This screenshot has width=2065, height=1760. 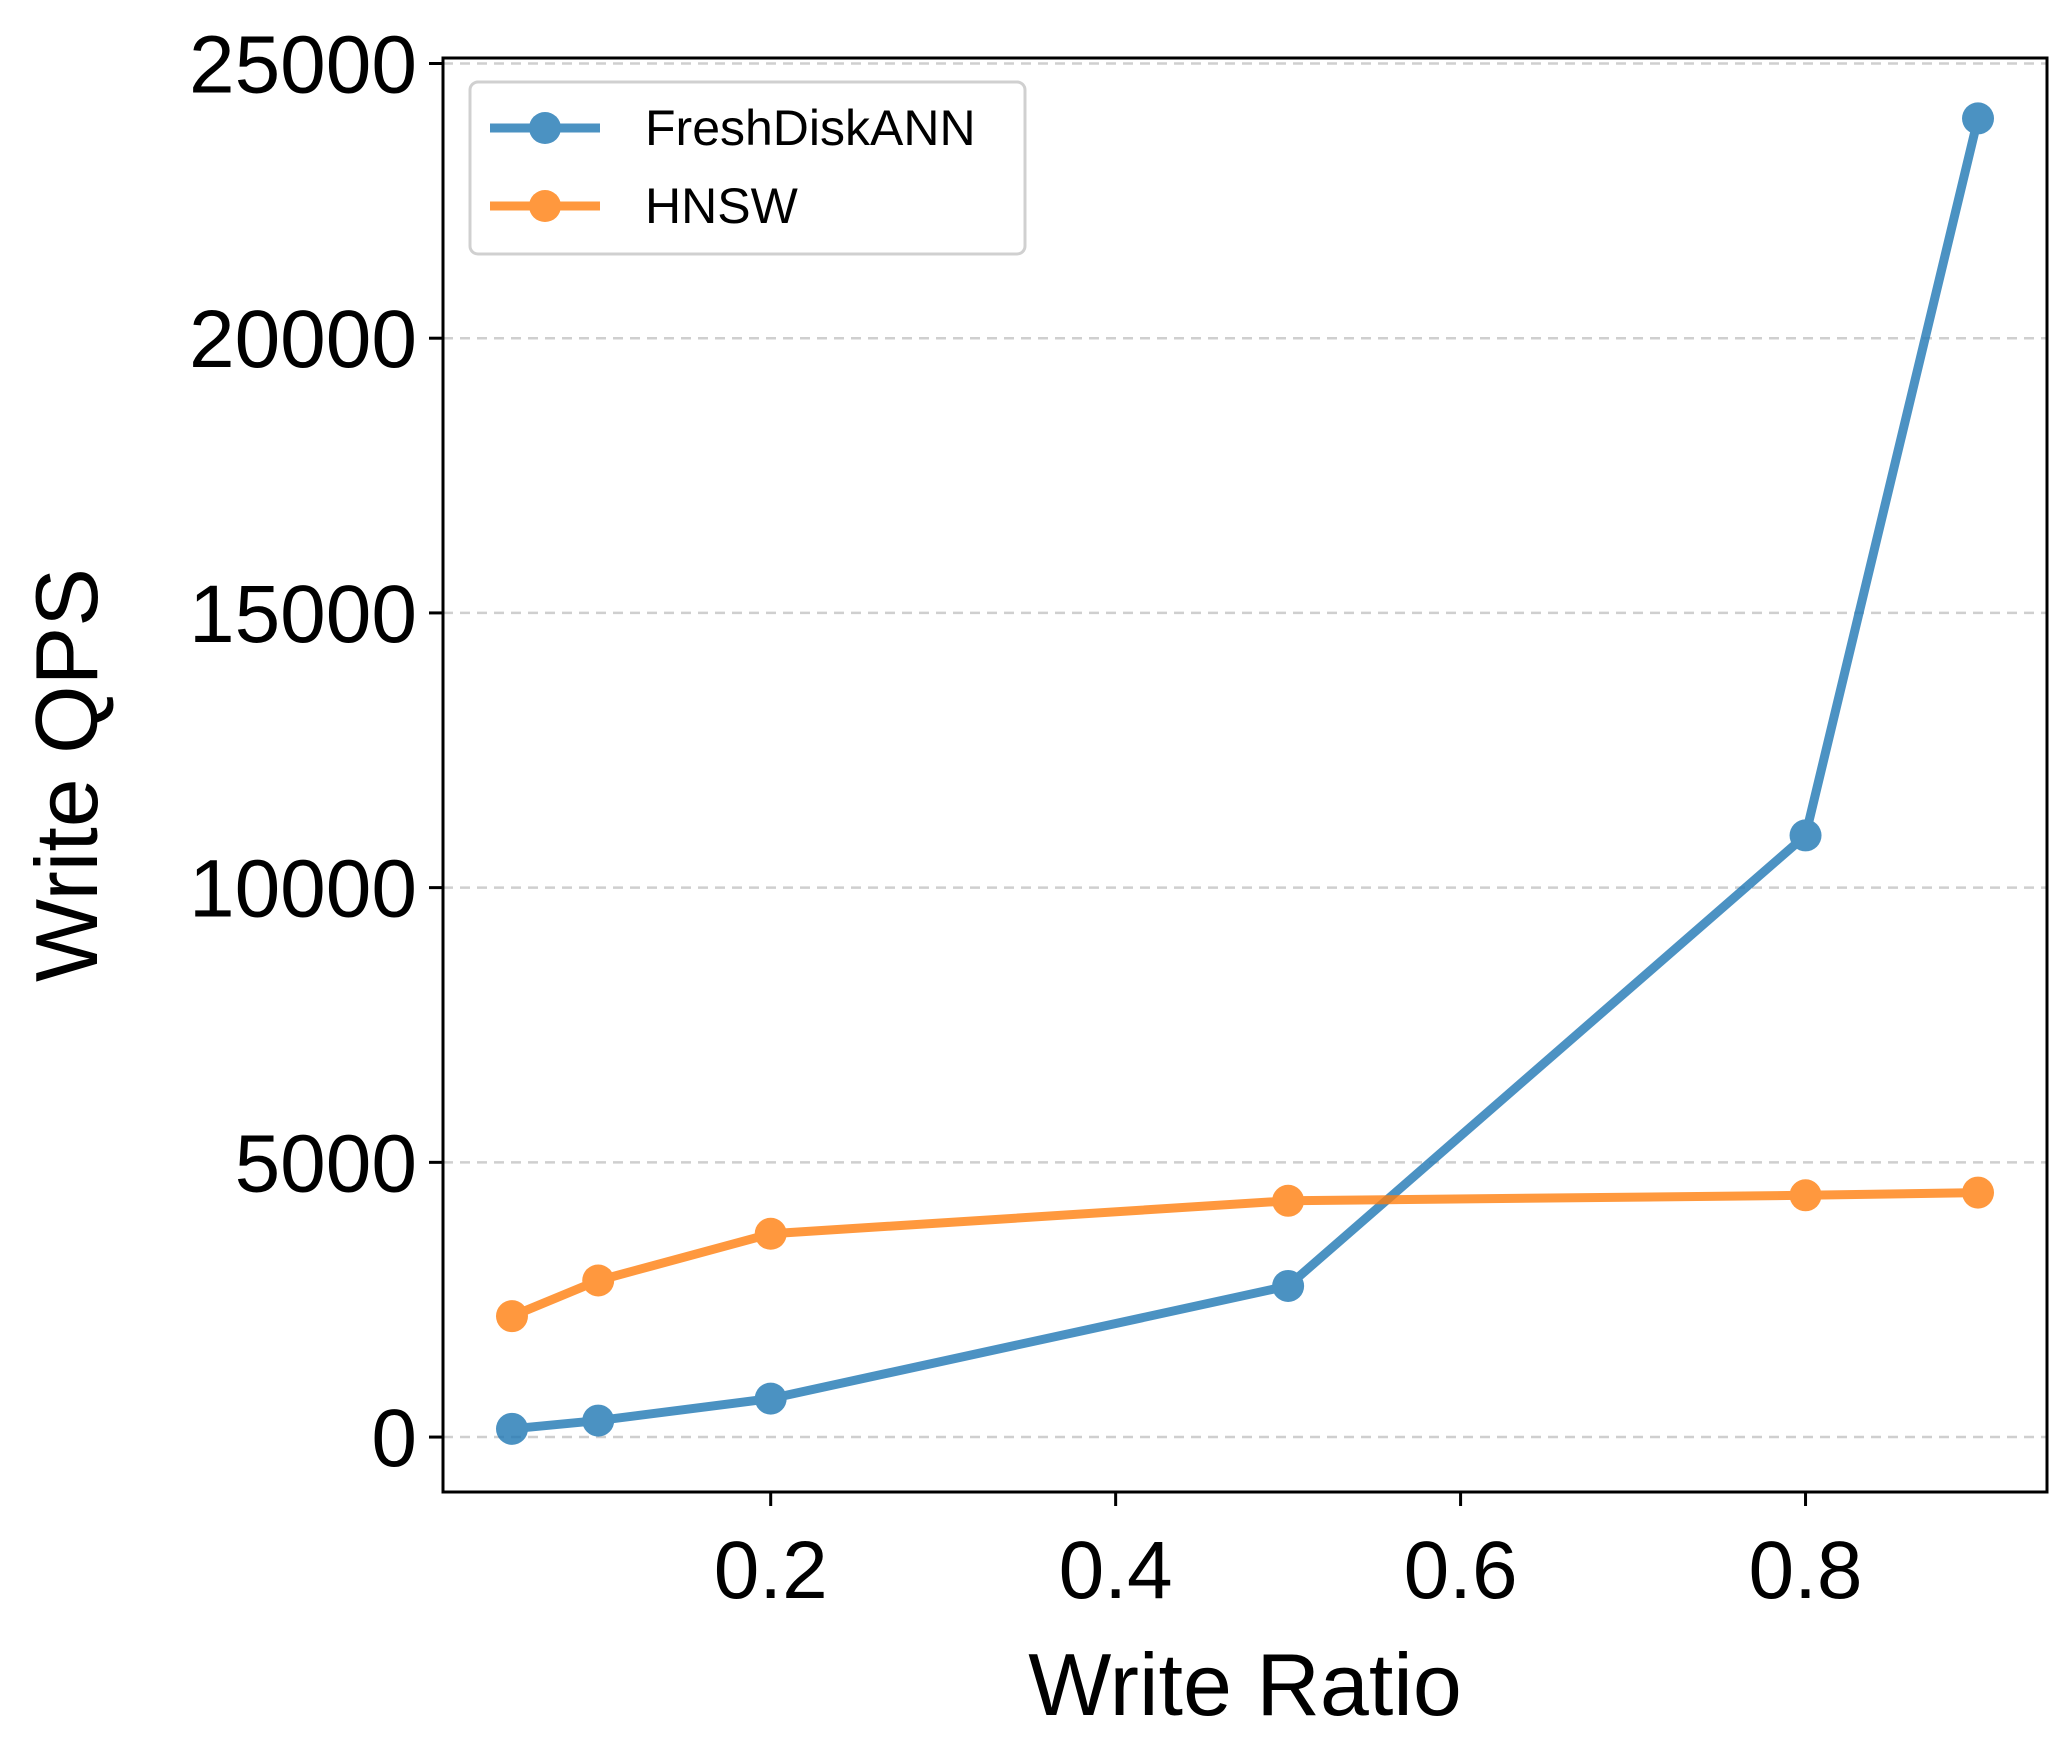 What do you see at coordinates (1806, 1570) in the screenshot?
I see `x-tick-label: 0.8` at bounding box center [1806, 1570].